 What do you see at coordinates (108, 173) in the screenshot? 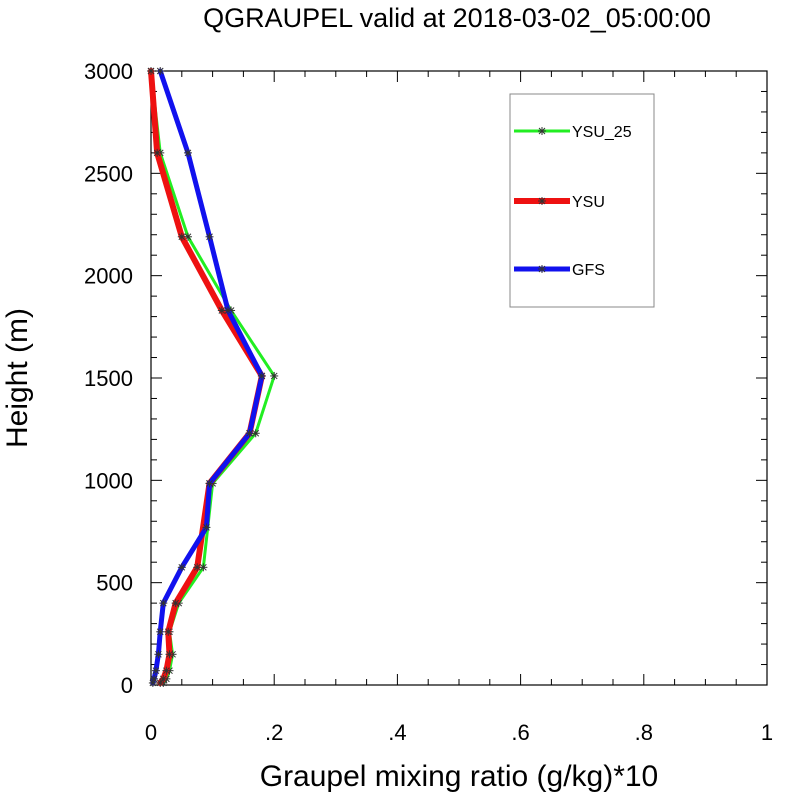
I see `y-tick-label: 2500` at bounding box center [108, 173].